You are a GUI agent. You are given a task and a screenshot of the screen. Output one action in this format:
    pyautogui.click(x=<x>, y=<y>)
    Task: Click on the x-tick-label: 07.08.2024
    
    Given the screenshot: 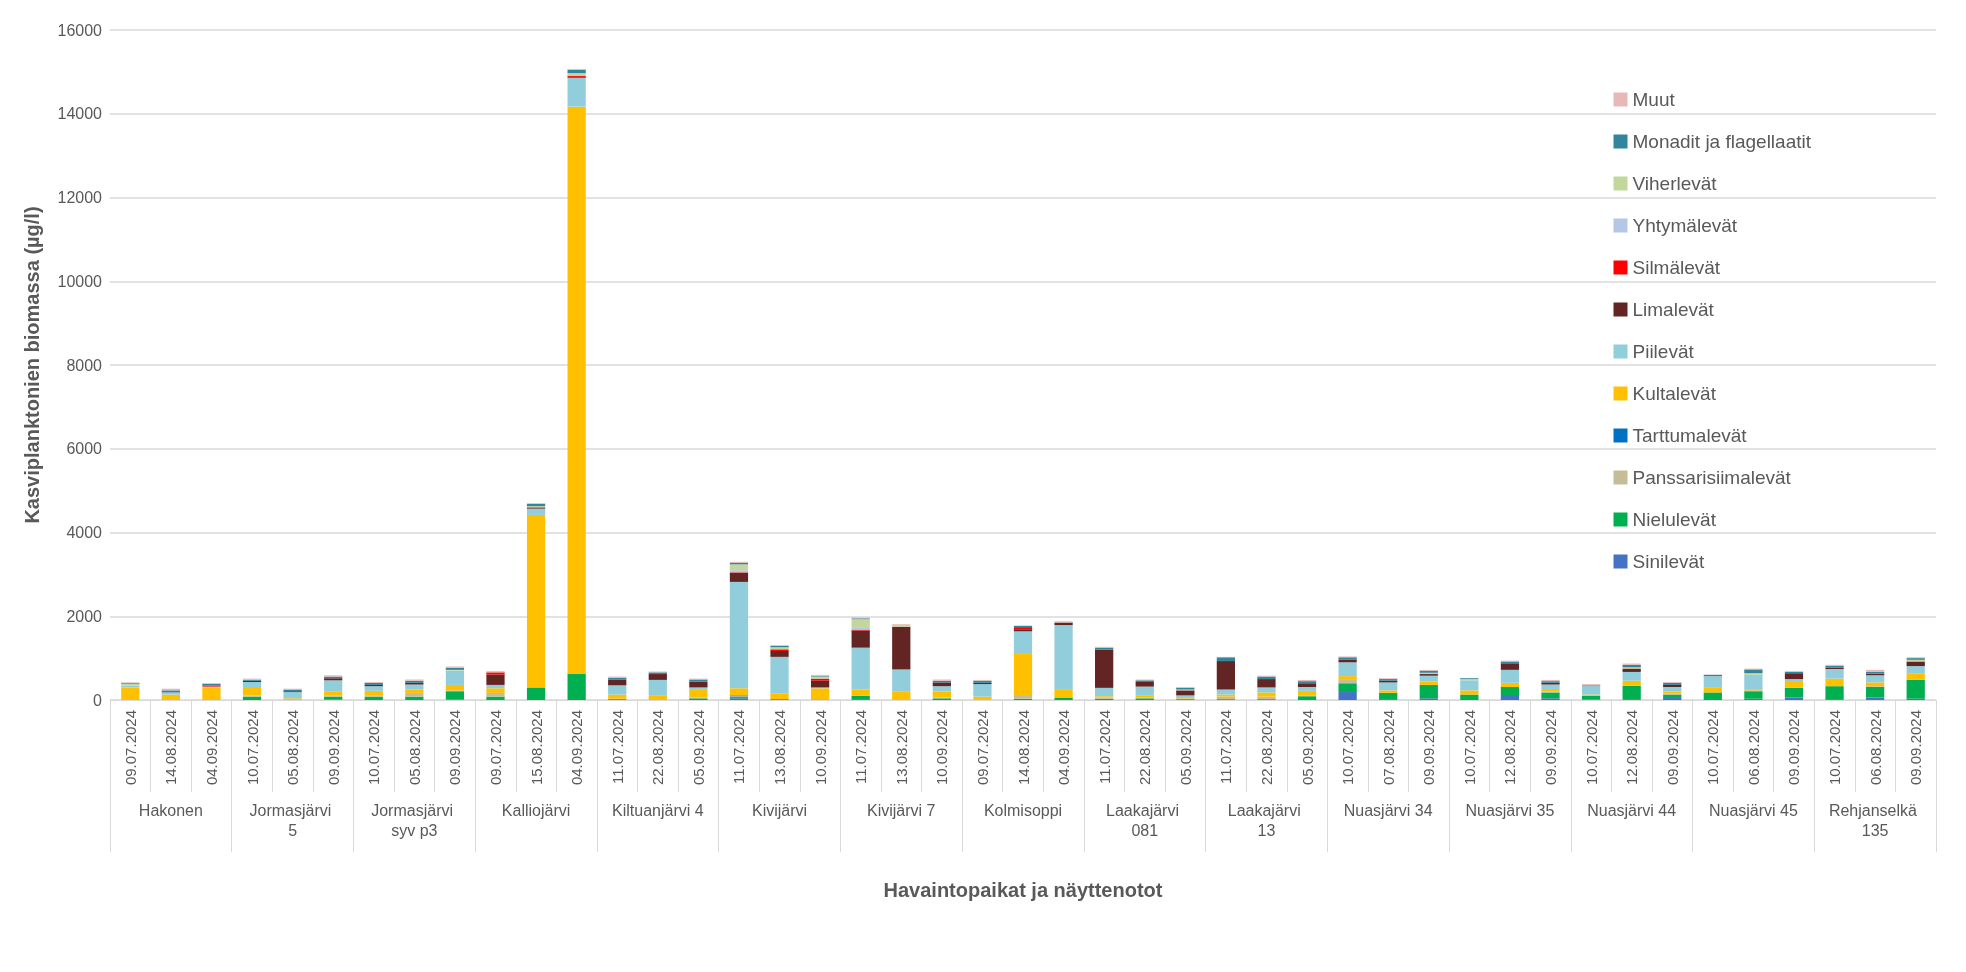 What is the action you would take?
    pyautogui.click(x=1388, y=748)
    